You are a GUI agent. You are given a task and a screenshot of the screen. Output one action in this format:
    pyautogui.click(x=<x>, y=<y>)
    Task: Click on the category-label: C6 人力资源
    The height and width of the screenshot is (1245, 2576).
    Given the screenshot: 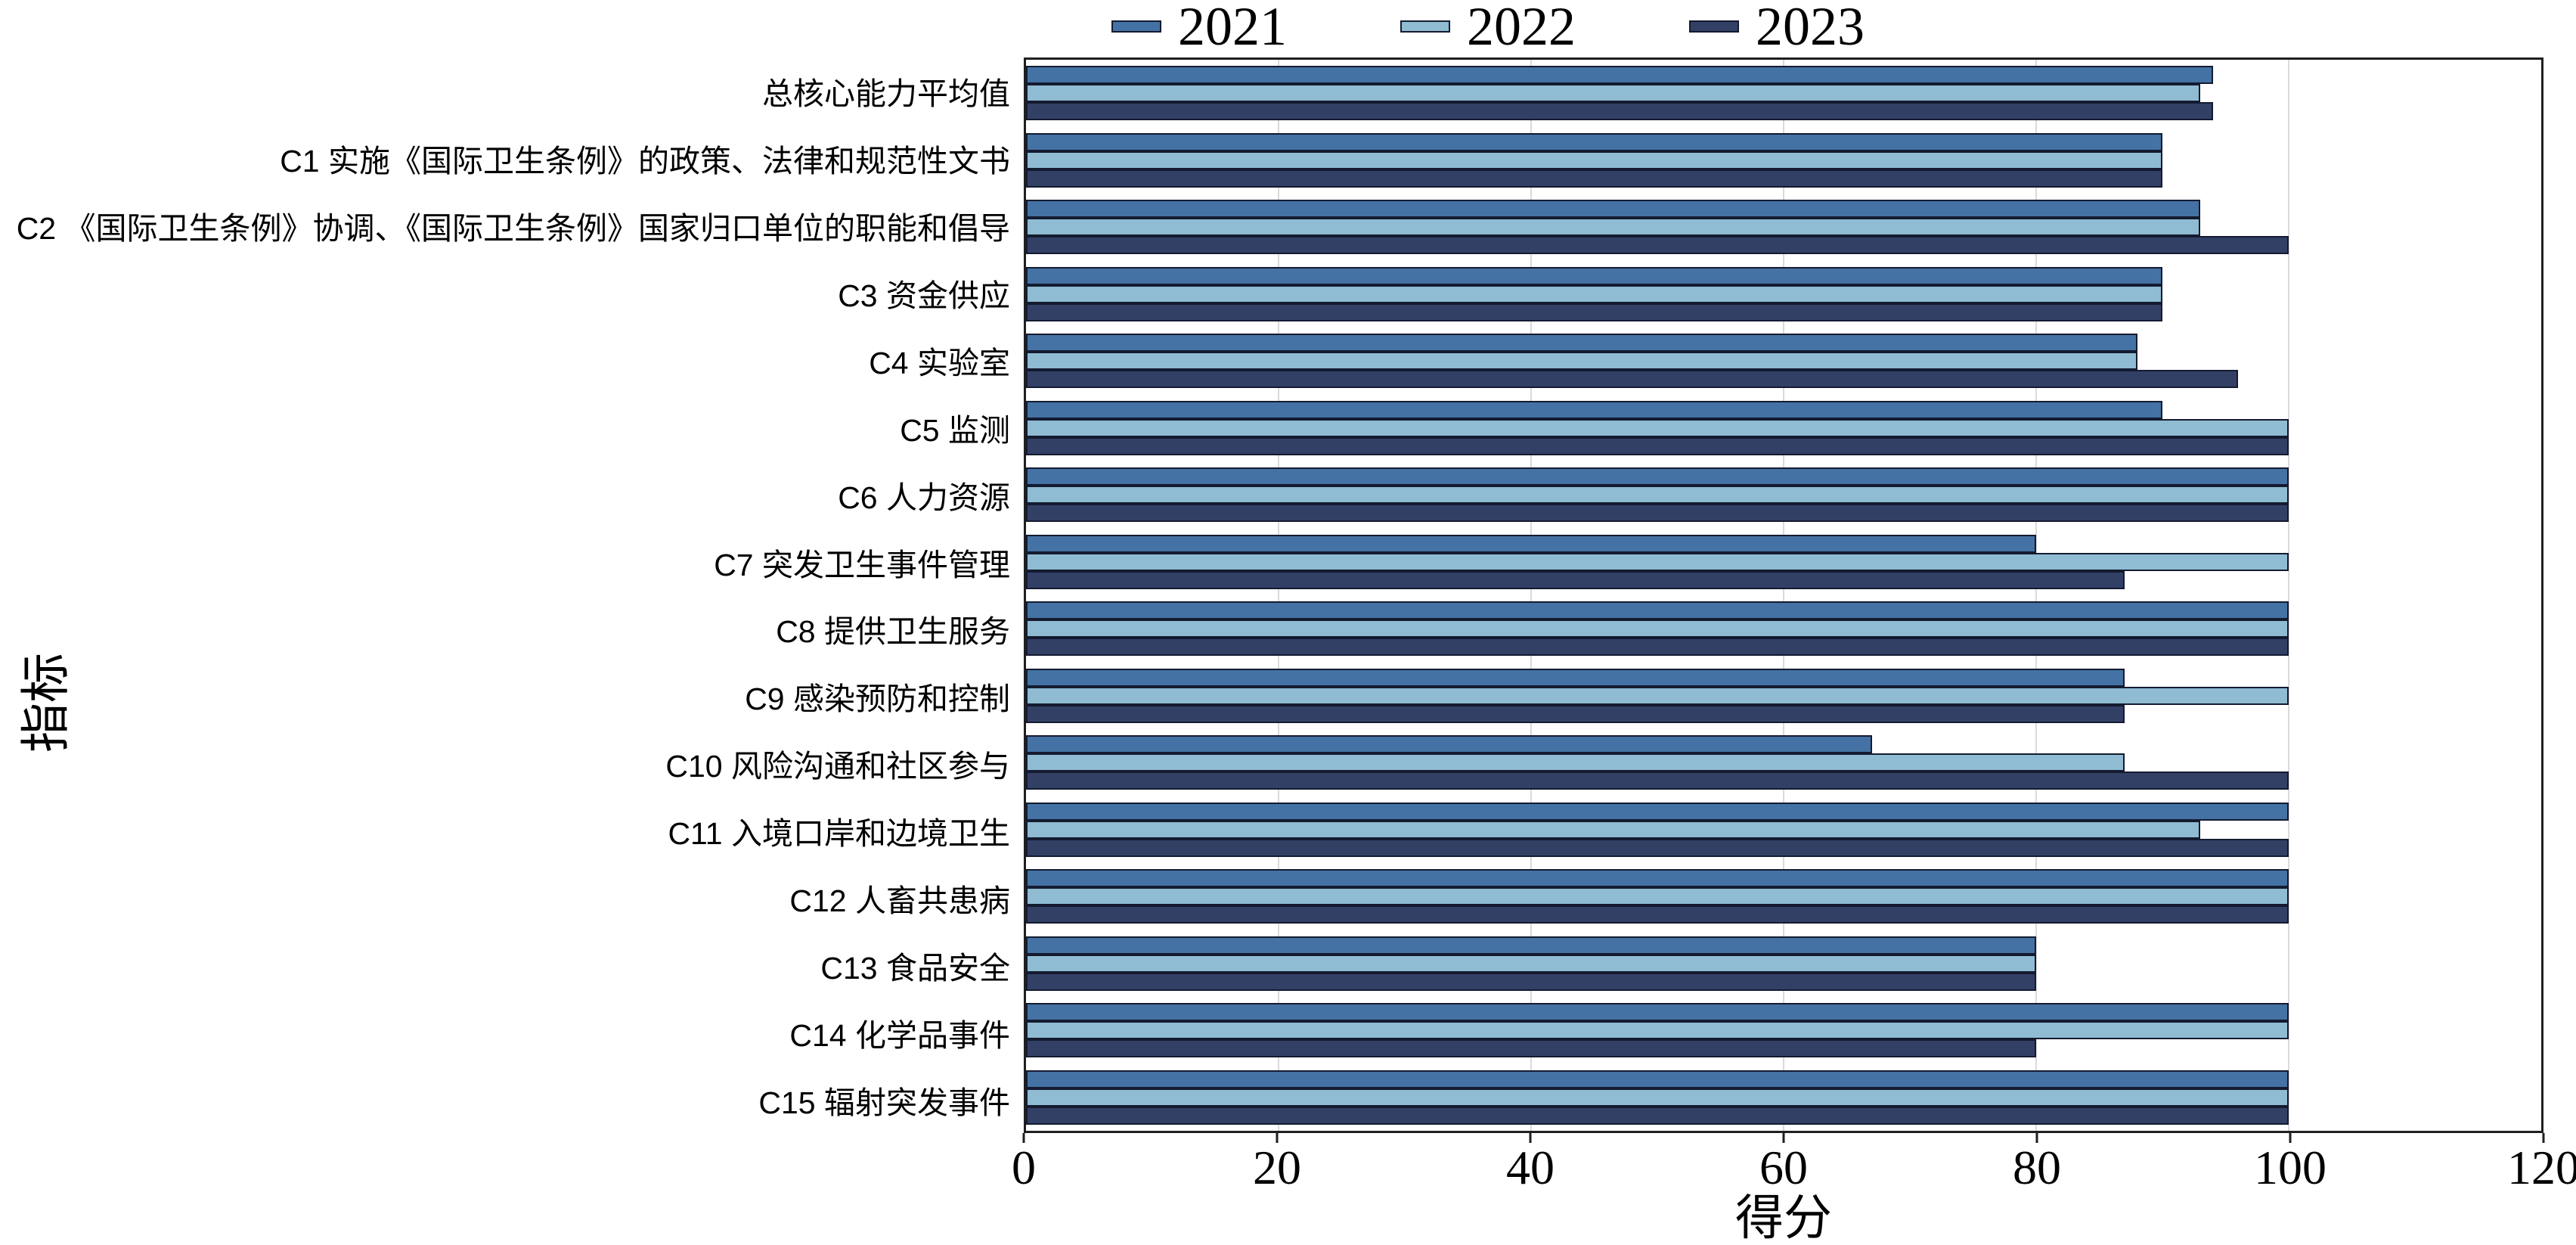 What is the action you would take?
    pyautogui.click(x=924, y=497)
    